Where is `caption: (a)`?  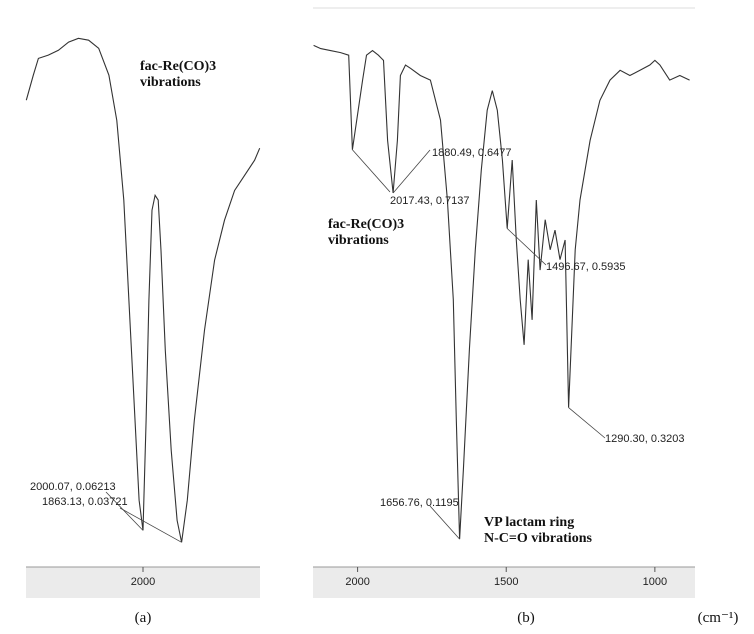 caption: (a) is located at coordinates (143, 618).